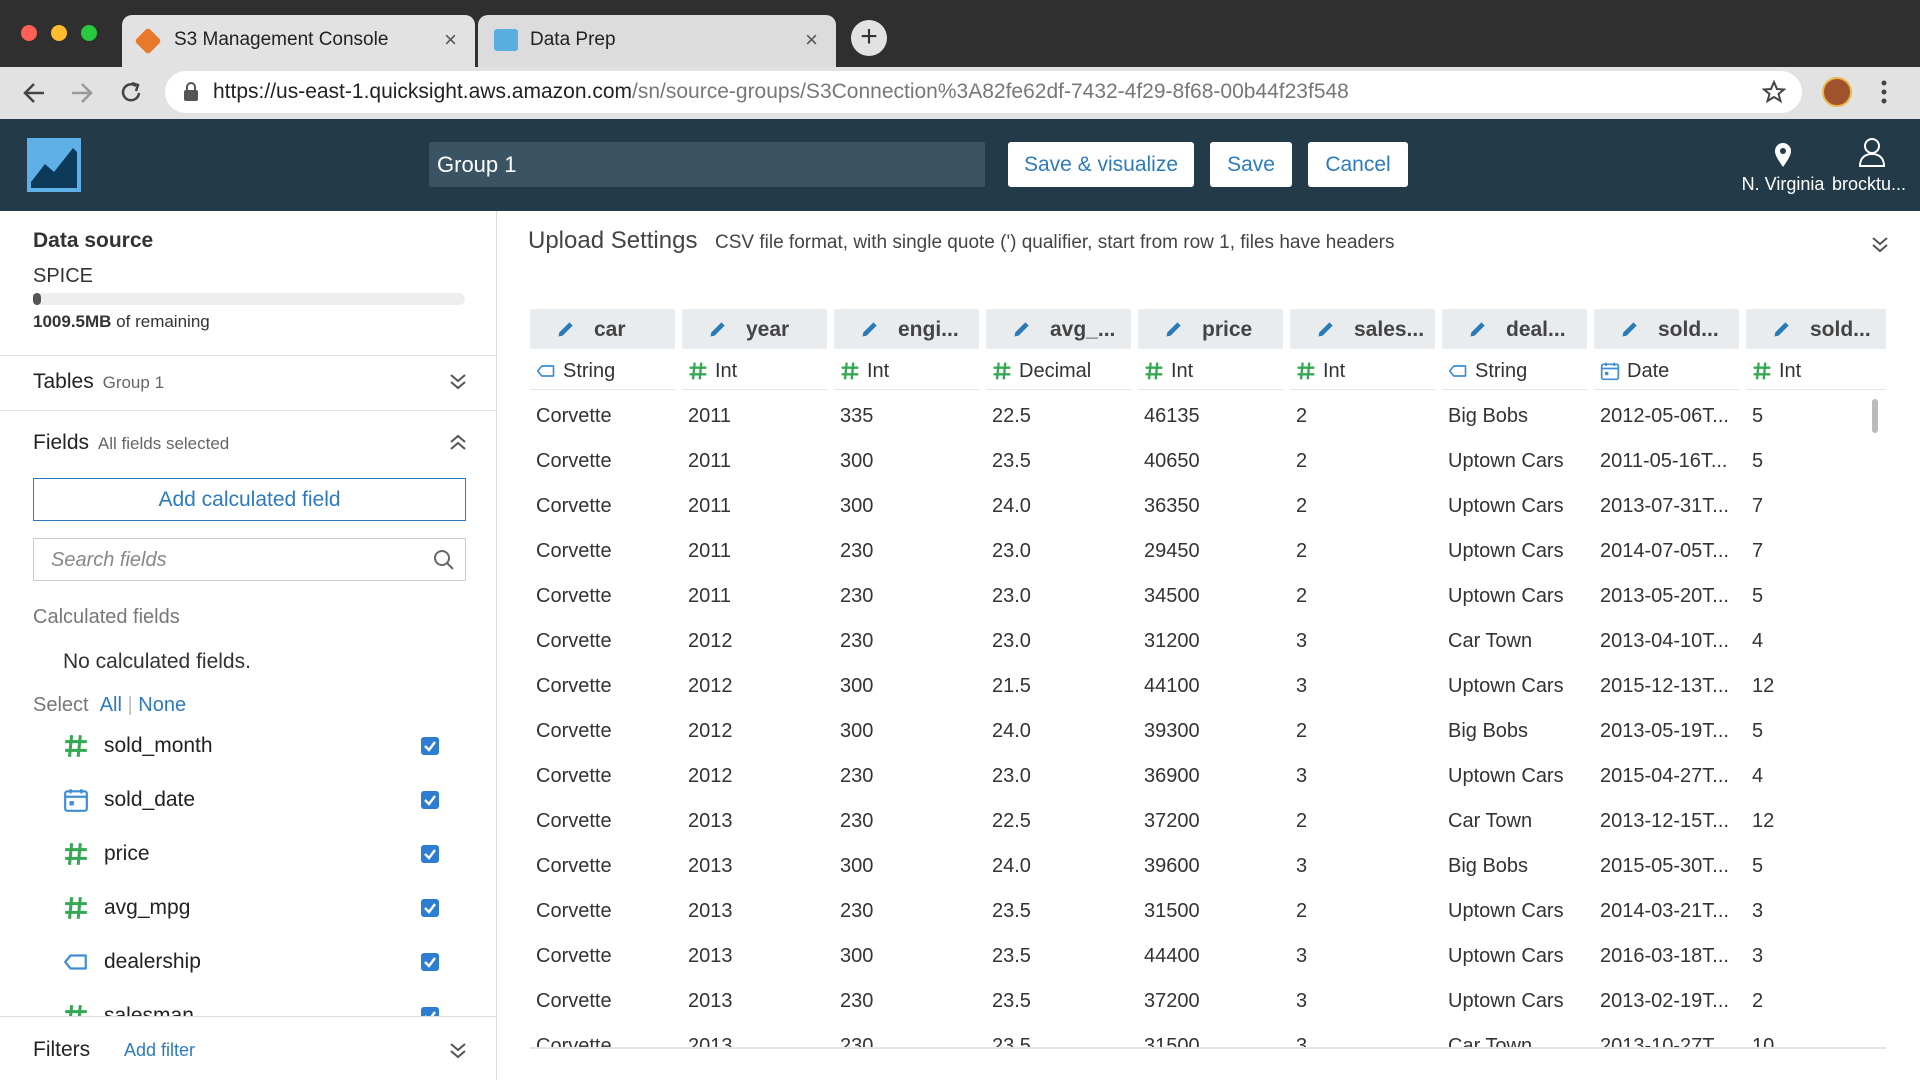 The width and height of the screenshot is (1920, 1081). Describe the element at coordinates (1488, 866) in the screenshot. I see `table-cell: Big Bobs` at that location.